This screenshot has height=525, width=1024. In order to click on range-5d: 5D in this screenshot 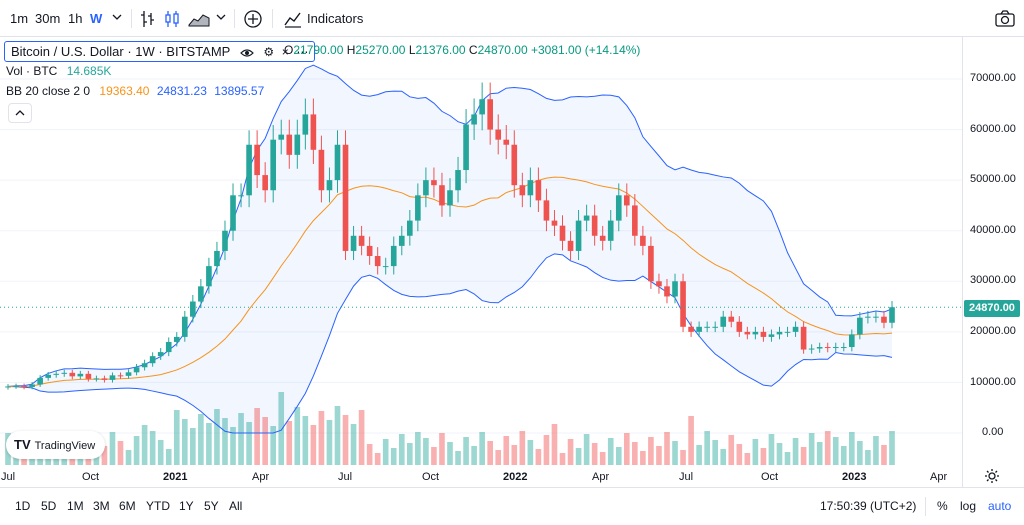, I will do `click(49, 506)`.